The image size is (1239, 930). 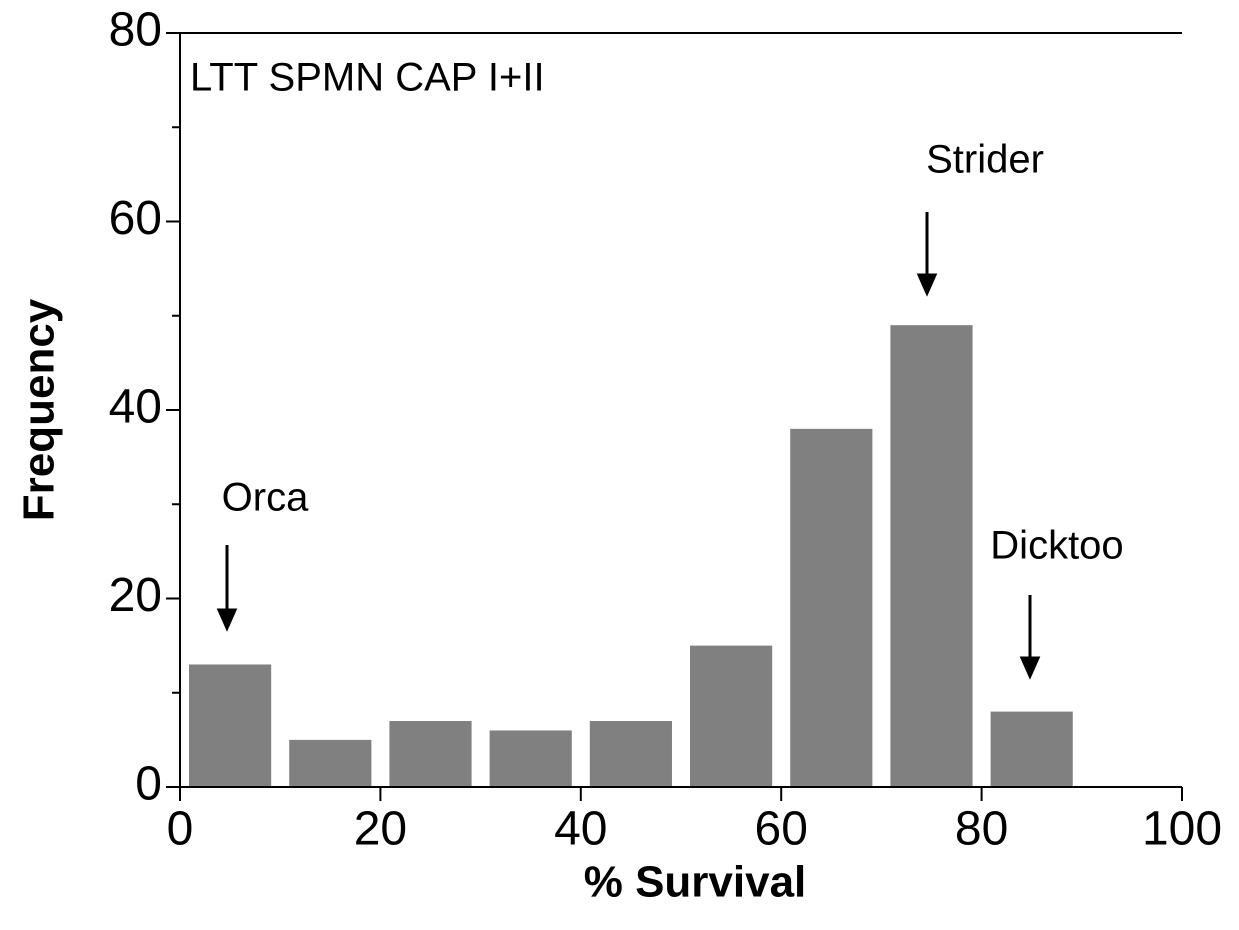 I want to click on x-tick-label: 20, so click(x=380, y=829).